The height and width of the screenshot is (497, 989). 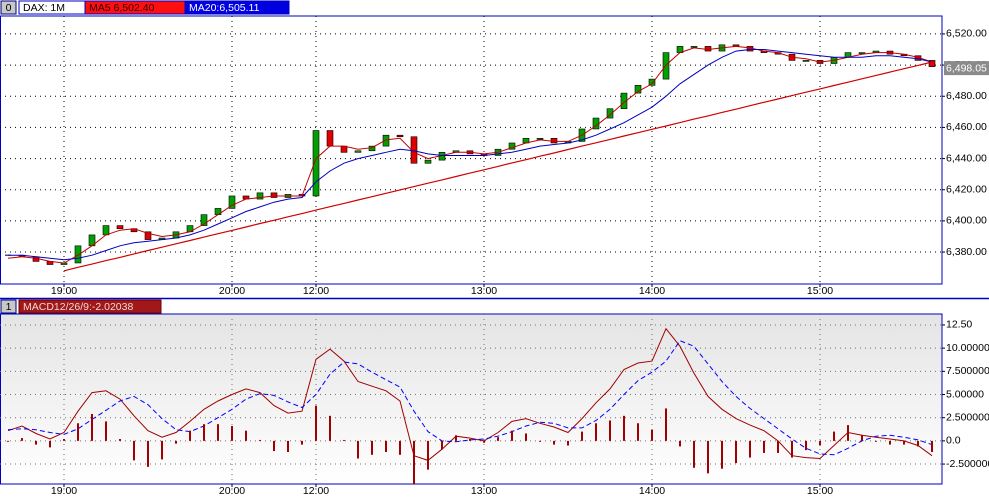 I want to click on x-tick-label: 13:00, so click(x=484, y=491).